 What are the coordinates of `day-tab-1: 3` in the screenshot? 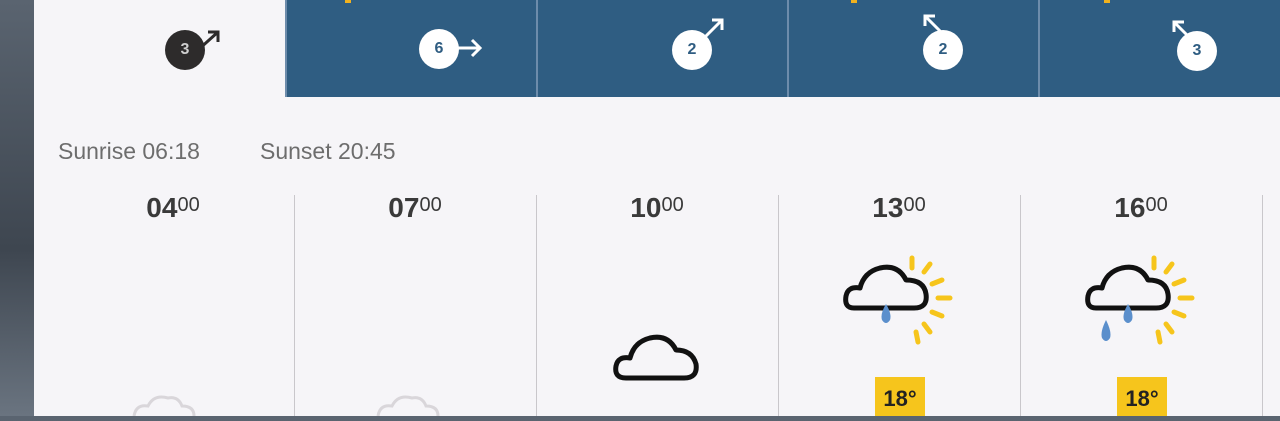 It's located at (159, 48).